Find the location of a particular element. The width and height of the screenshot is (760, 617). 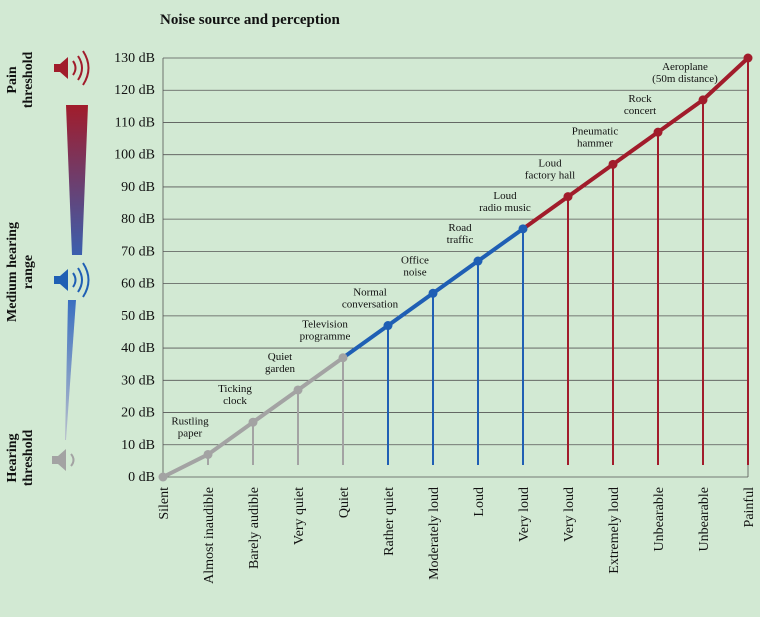

annotation: (50m distance) is located at coordinates (685, 79).